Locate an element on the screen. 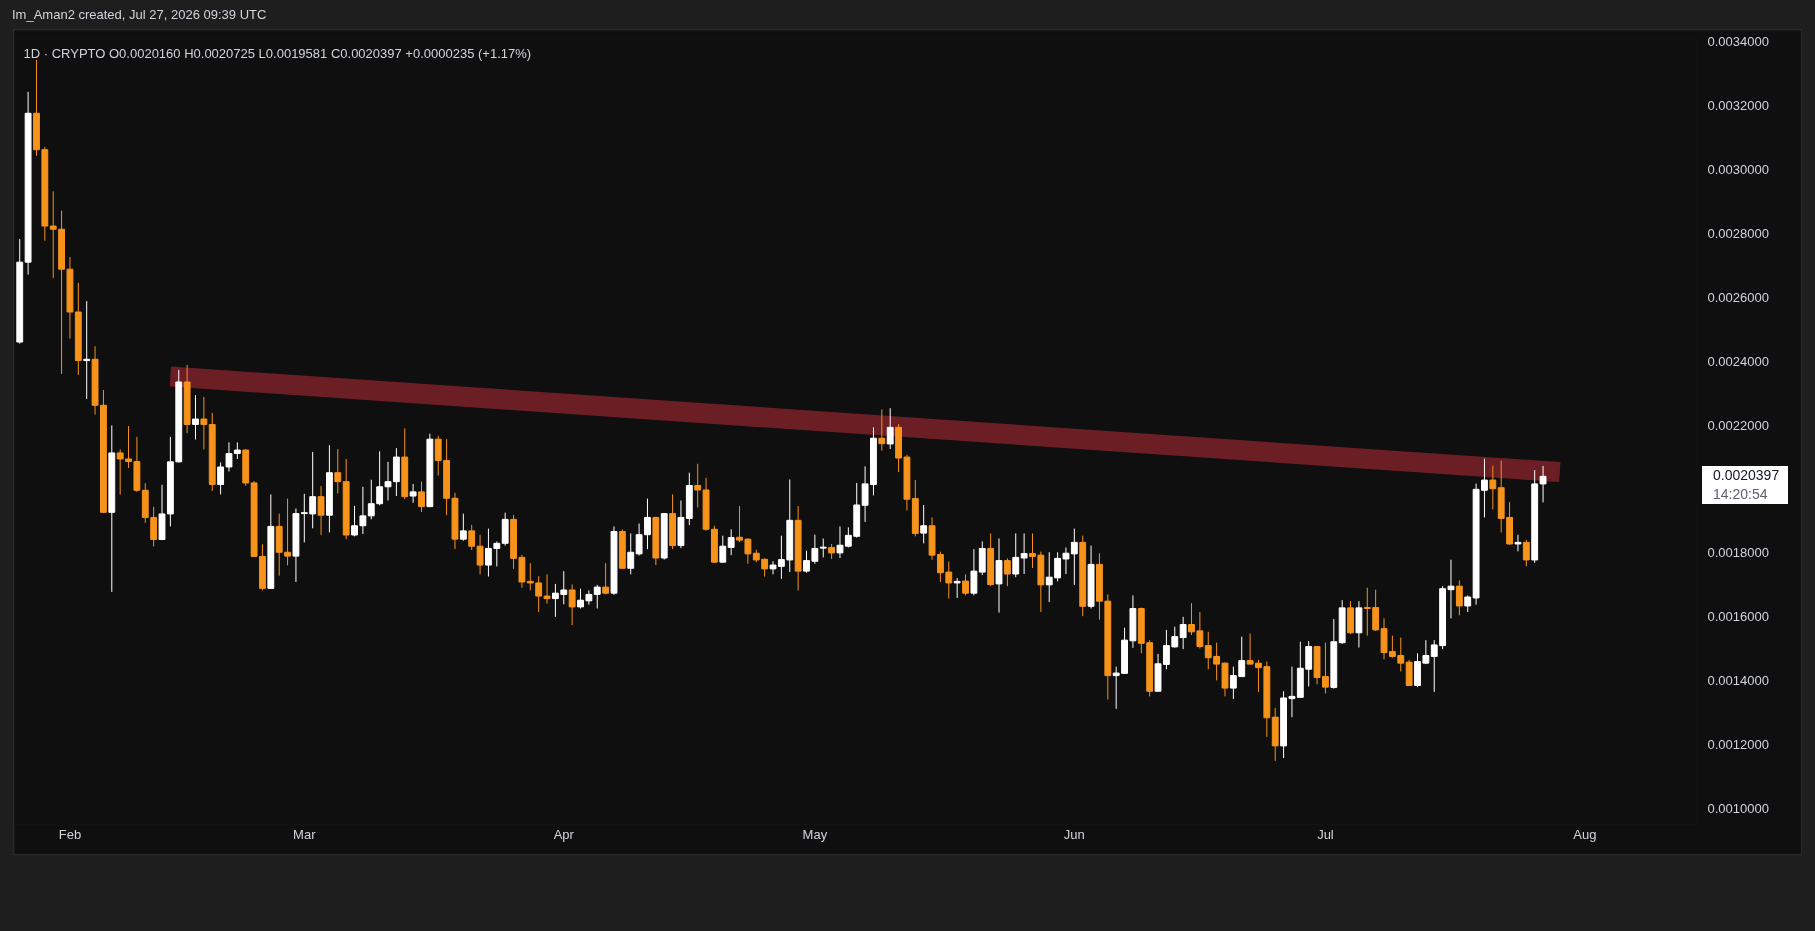 This screenshot has width=1815, height=931. x-tick-label: Aug is located at coordinates (1585, 834).